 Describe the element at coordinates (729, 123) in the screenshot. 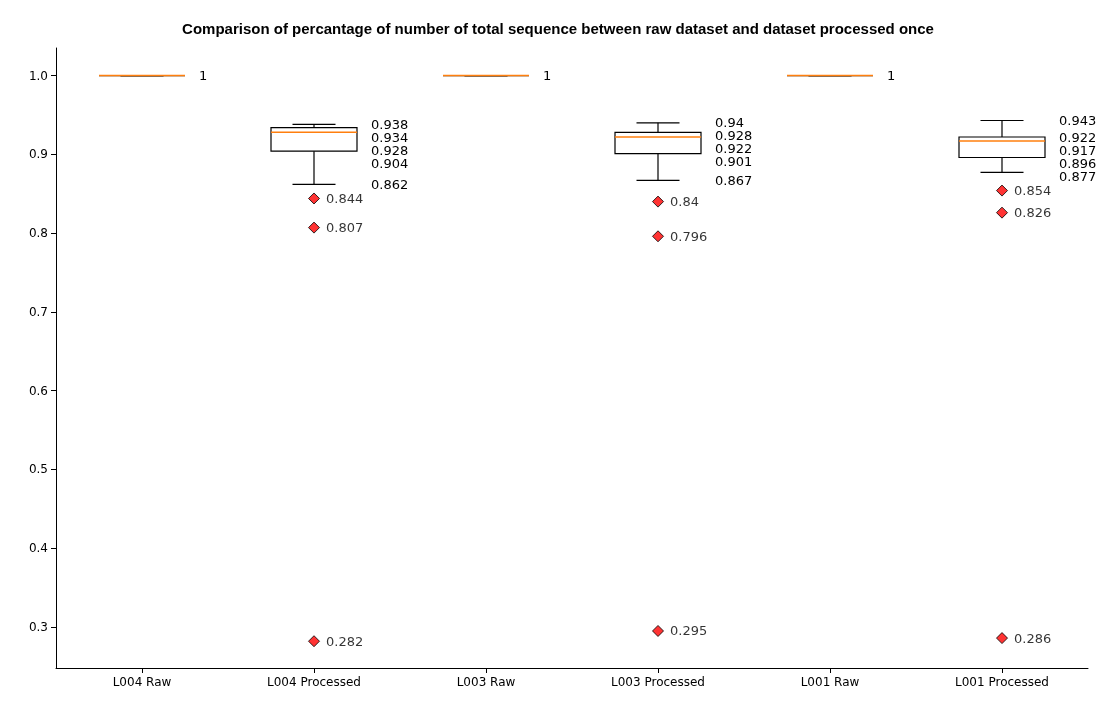

I see `annotation: 0.94` at that location.